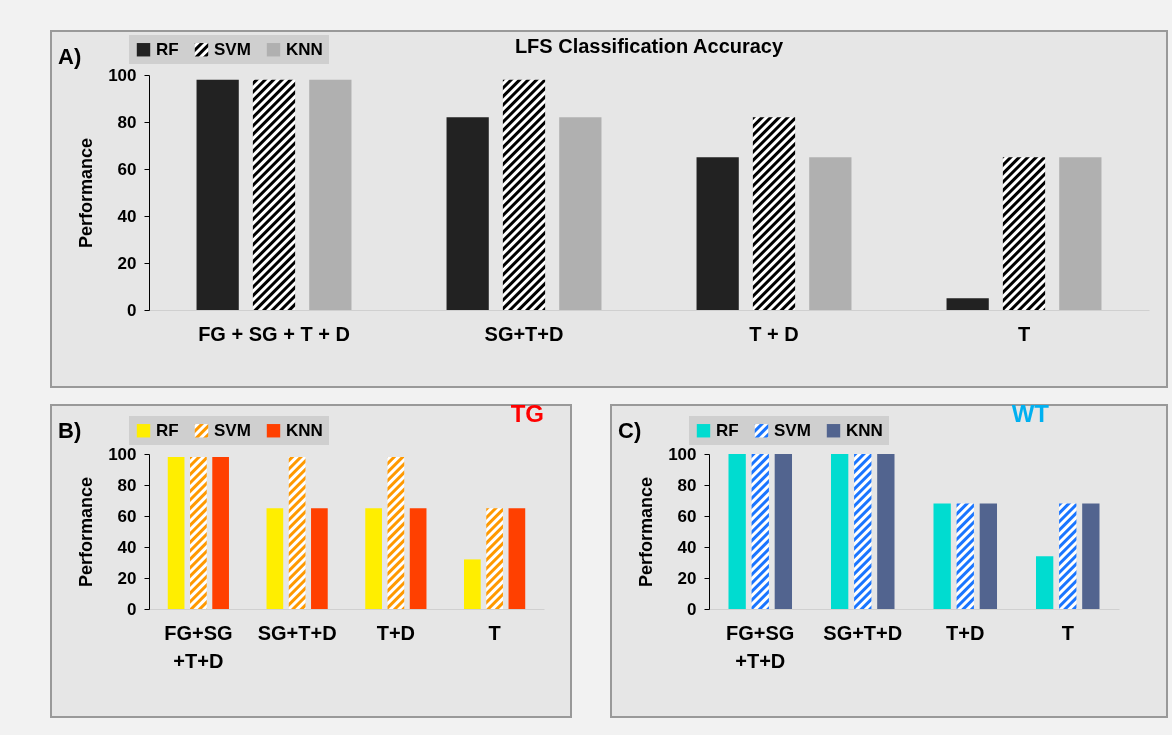 The image size is (1172, 735). Describe the element at coordinates (1030, 413) in the screenshot. I see `chart-subtitle: WT` at that location.